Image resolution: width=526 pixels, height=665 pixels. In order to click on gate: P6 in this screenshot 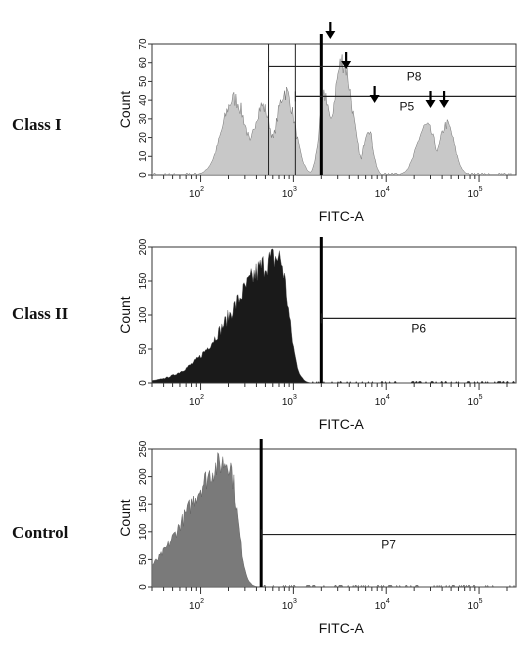, I will do `click(418, 324)`.